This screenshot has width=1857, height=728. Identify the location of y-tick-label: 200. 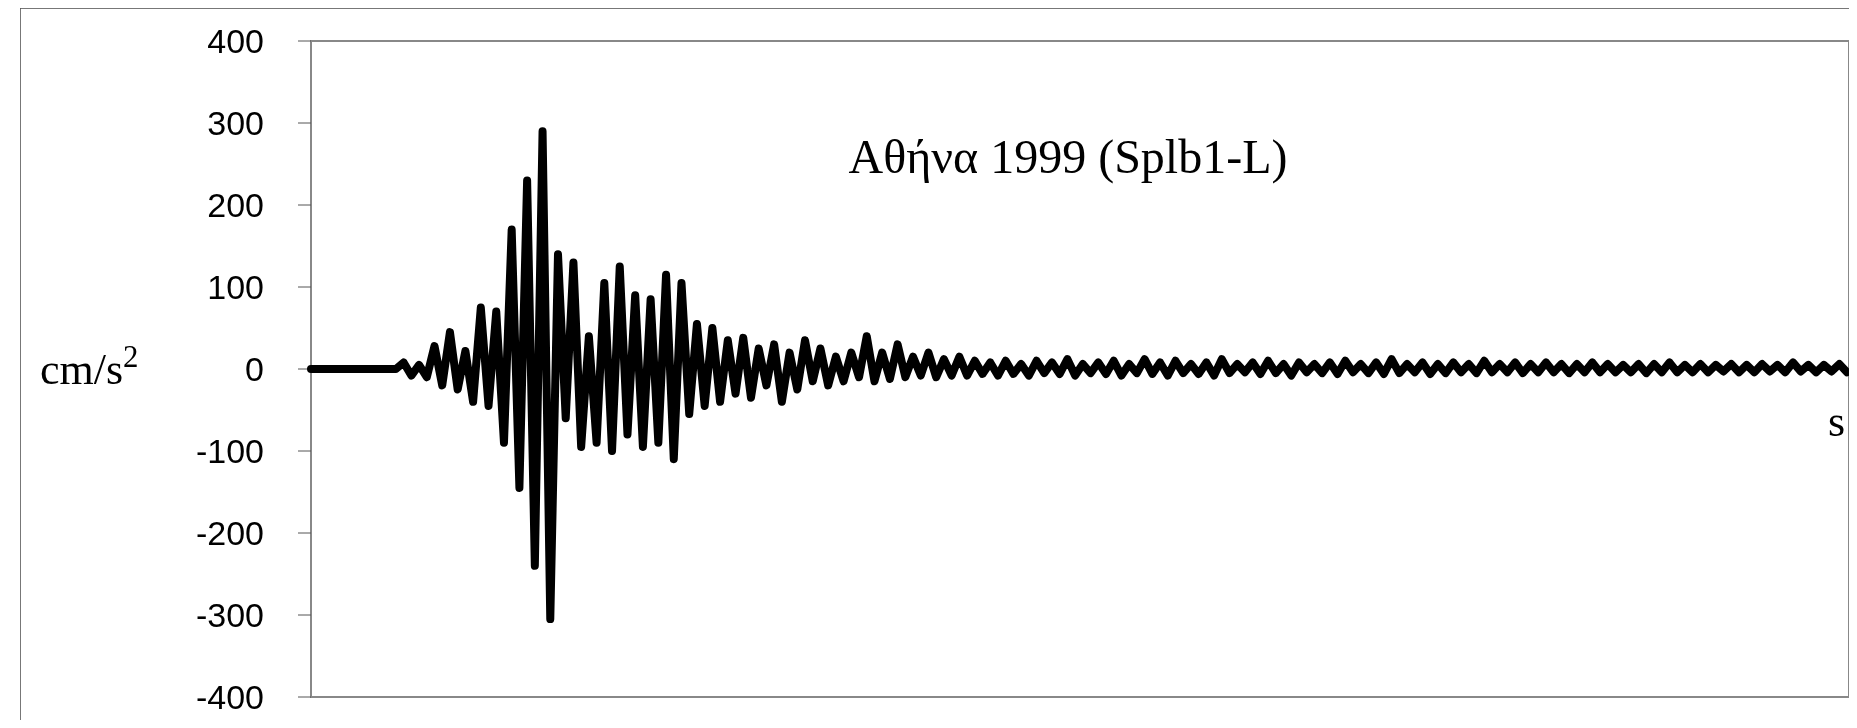
(235, 204).